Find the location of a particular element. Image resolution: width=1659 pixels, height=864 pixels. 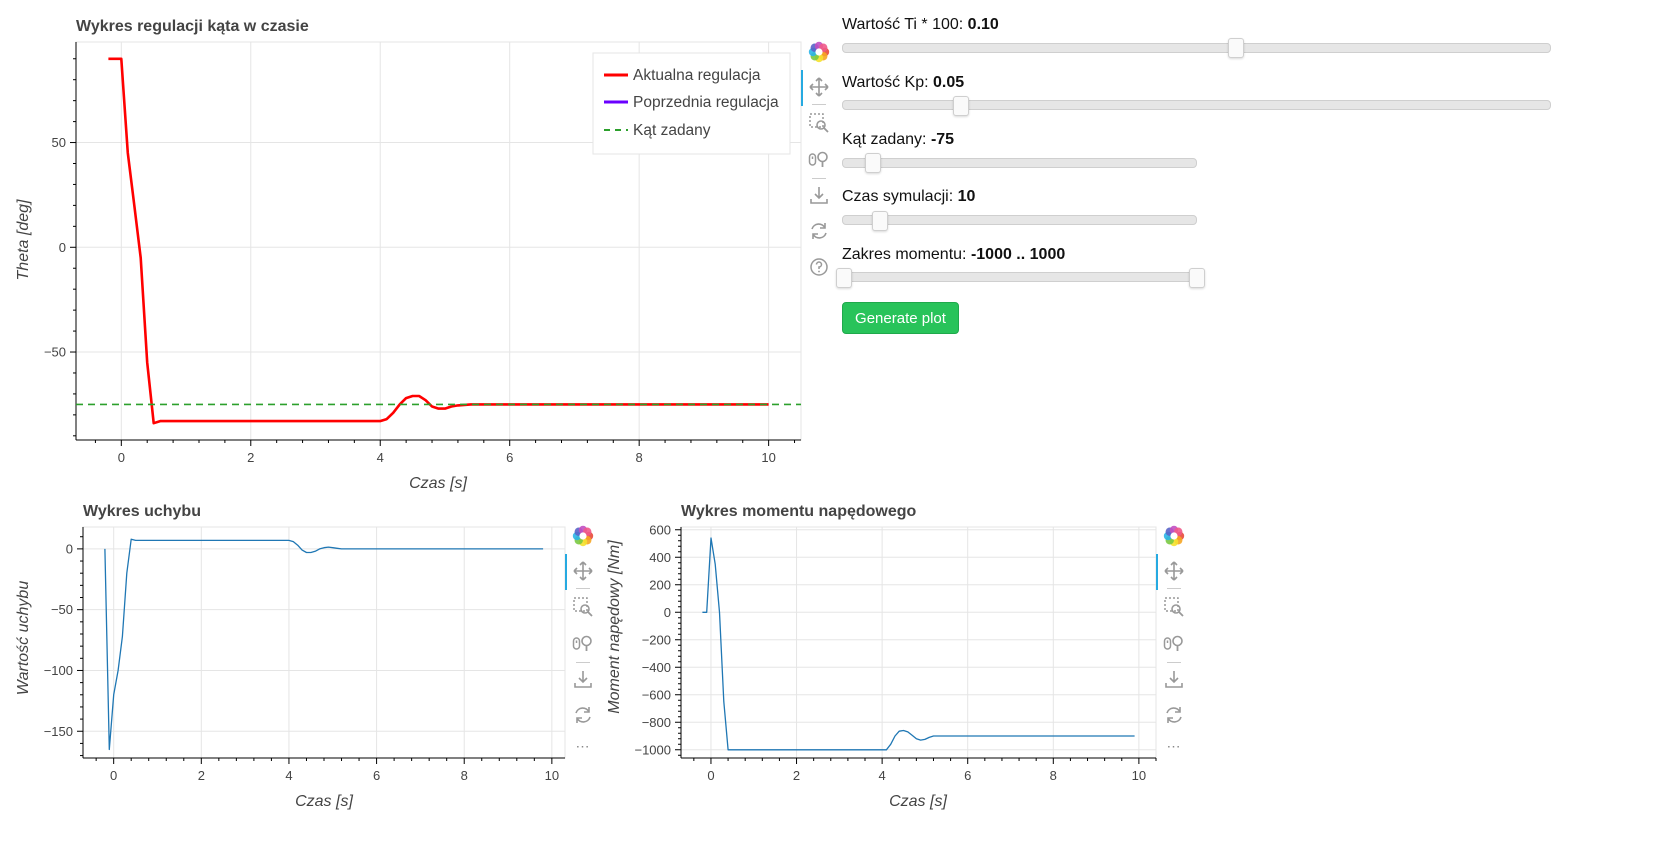

legend-item-setpoint: Kąt zadany is located at coordinates (672, 130).